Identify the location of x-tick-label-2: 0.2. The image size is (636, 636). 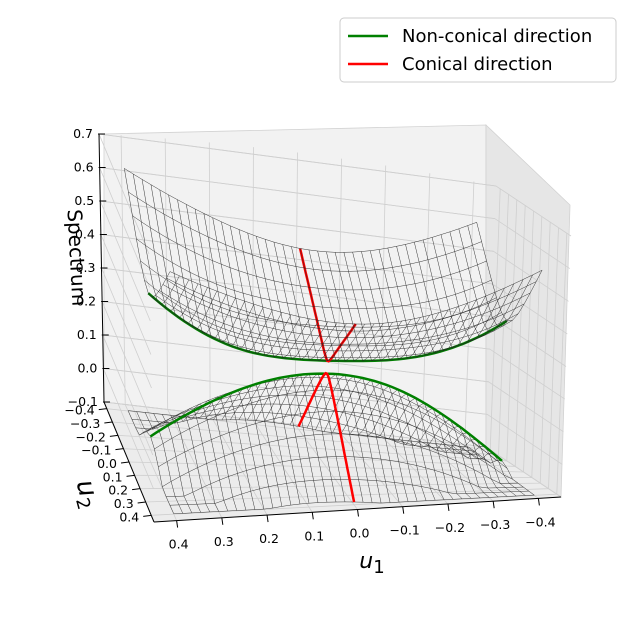
(269, 538).